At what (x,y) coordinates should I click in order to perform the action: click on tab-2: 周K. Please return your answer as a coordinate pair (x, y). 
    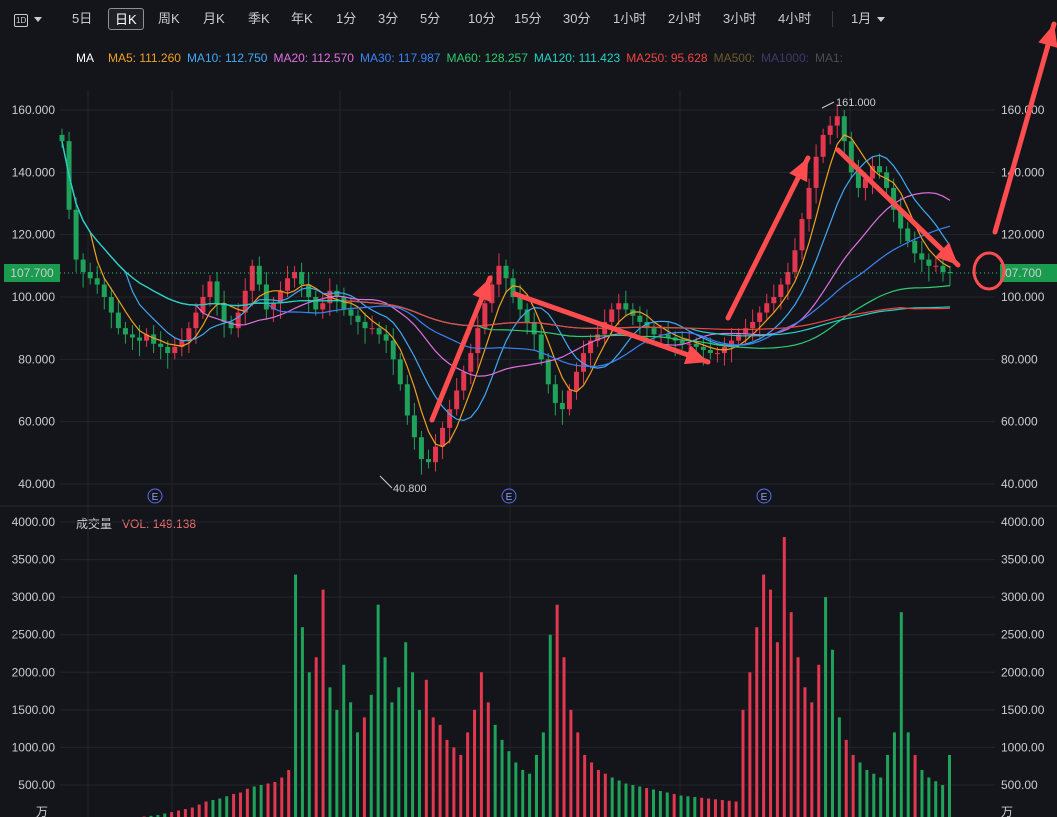
    Looking at the image, I should click on (169, 18).